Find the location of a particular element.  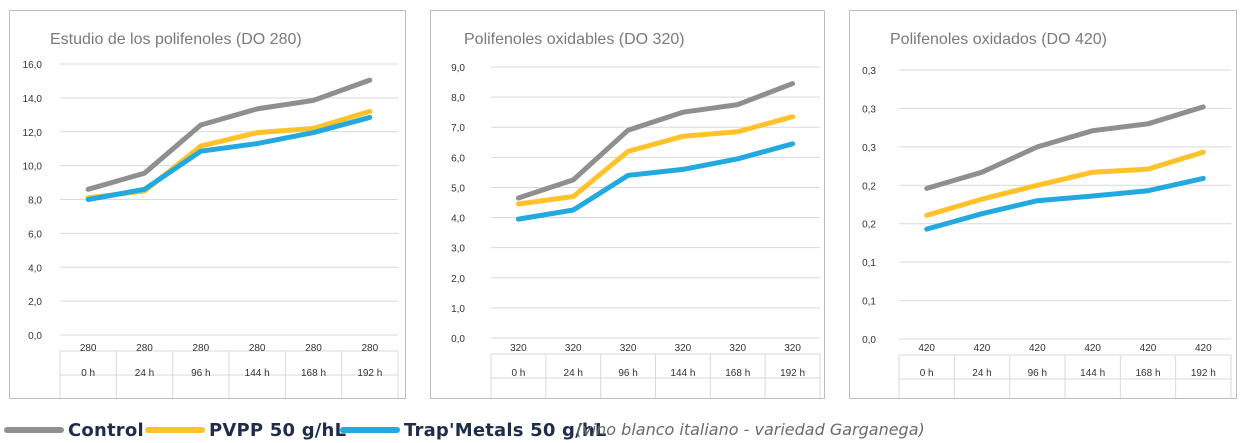

legend-swatch-pvpp is located at coordinates (175, 430).